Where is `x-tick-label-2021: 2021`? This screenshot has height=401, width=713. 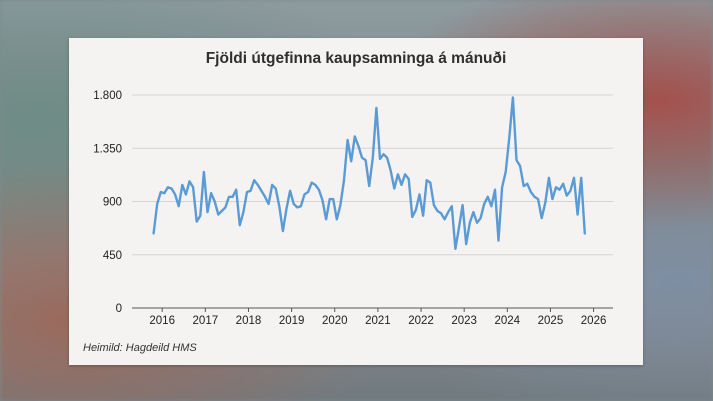
x-tick-label-2021: 2021 is located at coordinates (378, 321).